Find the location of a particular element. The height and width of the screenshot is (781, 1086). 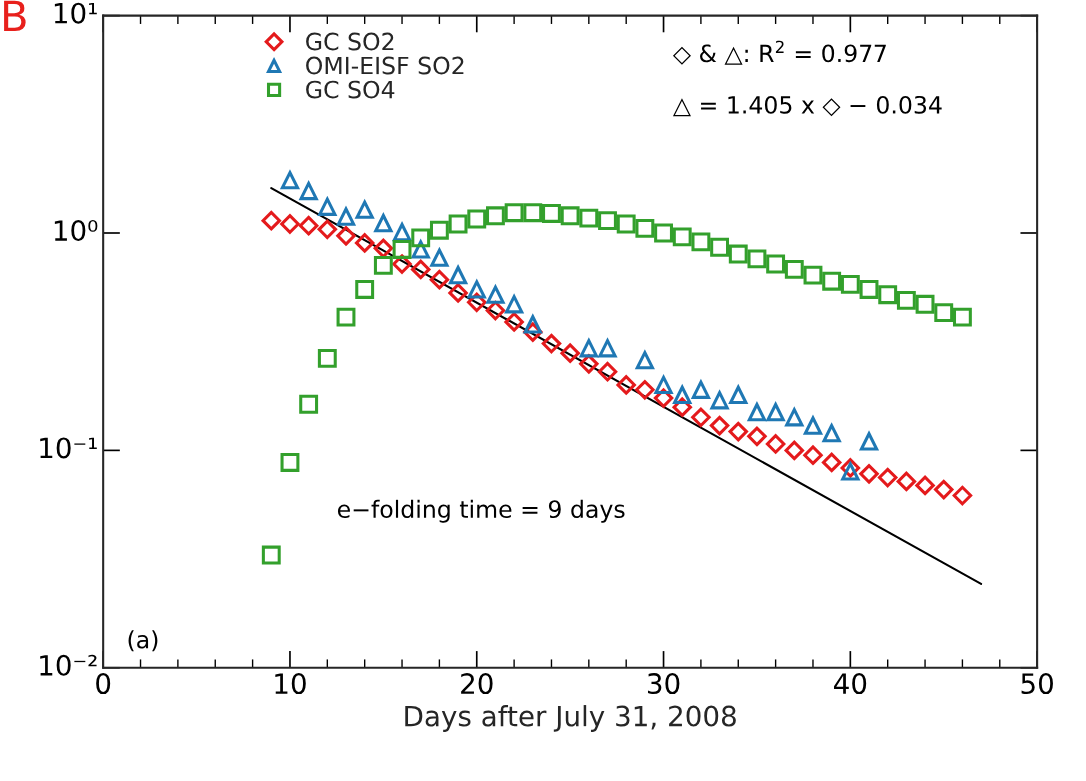

legend-label: GC SO4 is located at coordinates (350, 89).